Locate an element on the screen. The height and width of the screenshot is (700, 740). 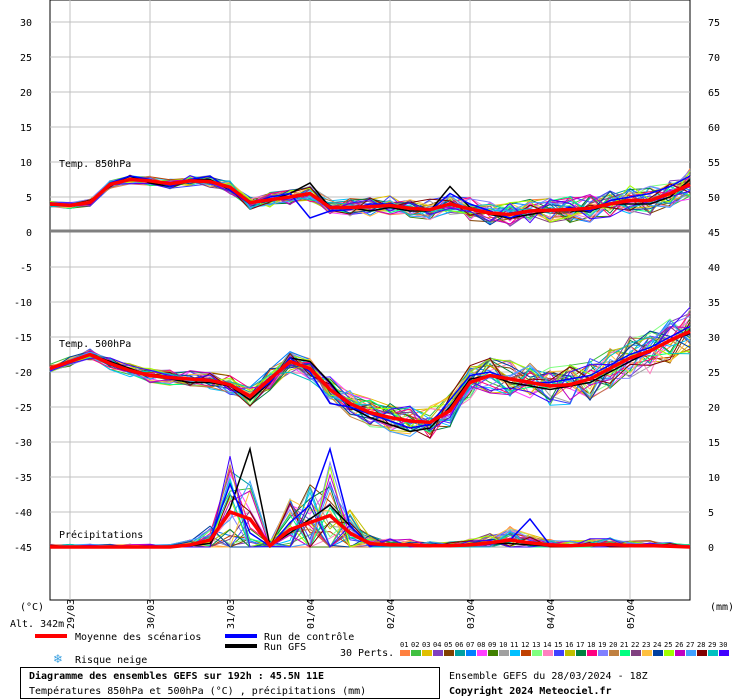
panel-label-t500: Temp. 500hPa is located at coordinates (95, 344).